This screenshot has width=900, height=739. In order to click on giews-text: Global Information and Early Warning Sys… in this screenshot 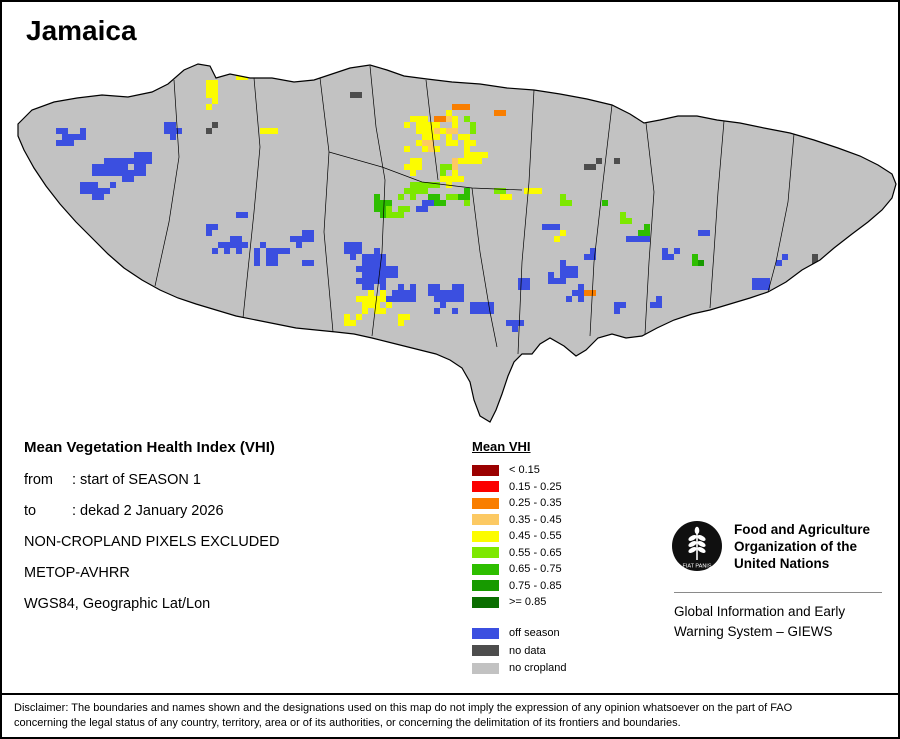, I will do `click(759, 622)`.